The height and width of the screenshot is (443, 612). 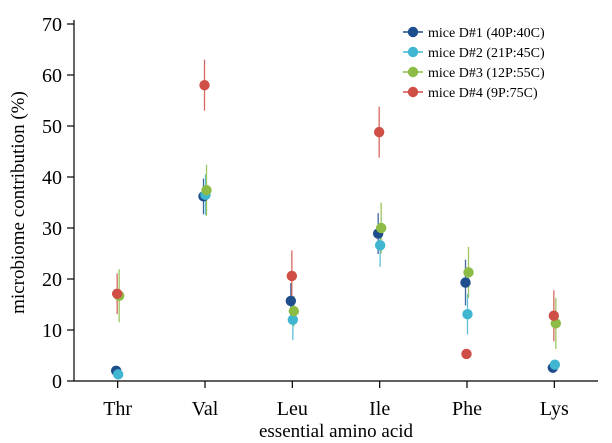 I want to click on x-tick-label: Val, so click(x=205, y=409).